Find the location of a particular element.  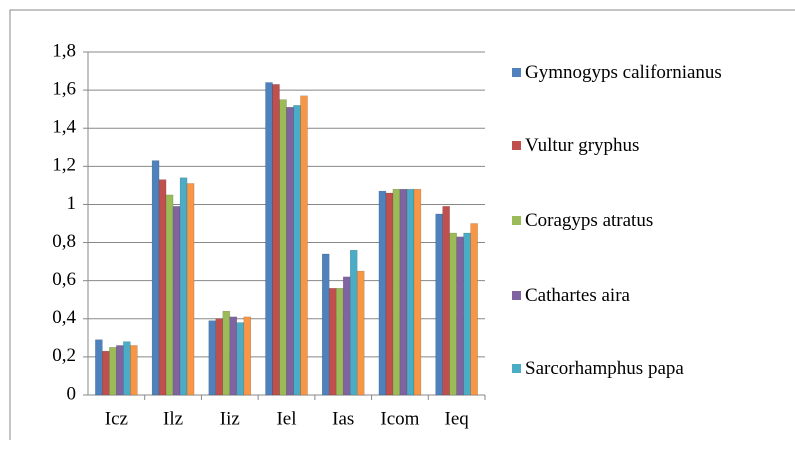

x-tick-label: Icom is located at coordinates (399, 418).